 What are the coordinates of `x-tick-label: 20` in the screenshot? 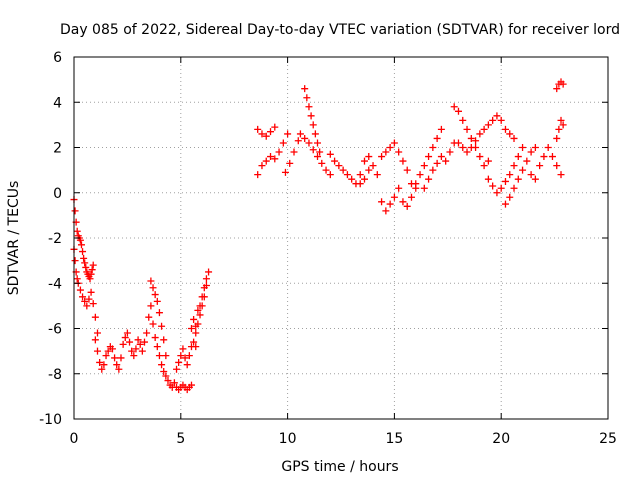 It's located at (501, 439).